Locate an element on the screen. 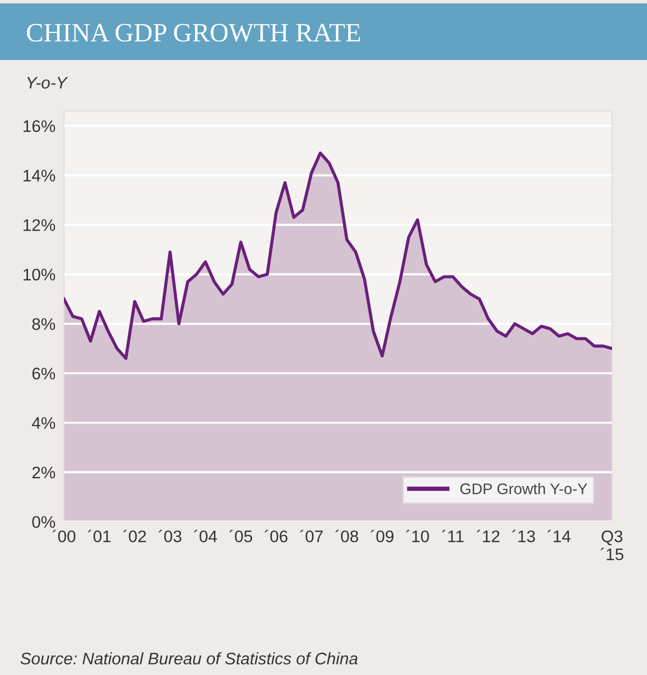  x-tick-label: ´04 is located at coordinates (205, 536).